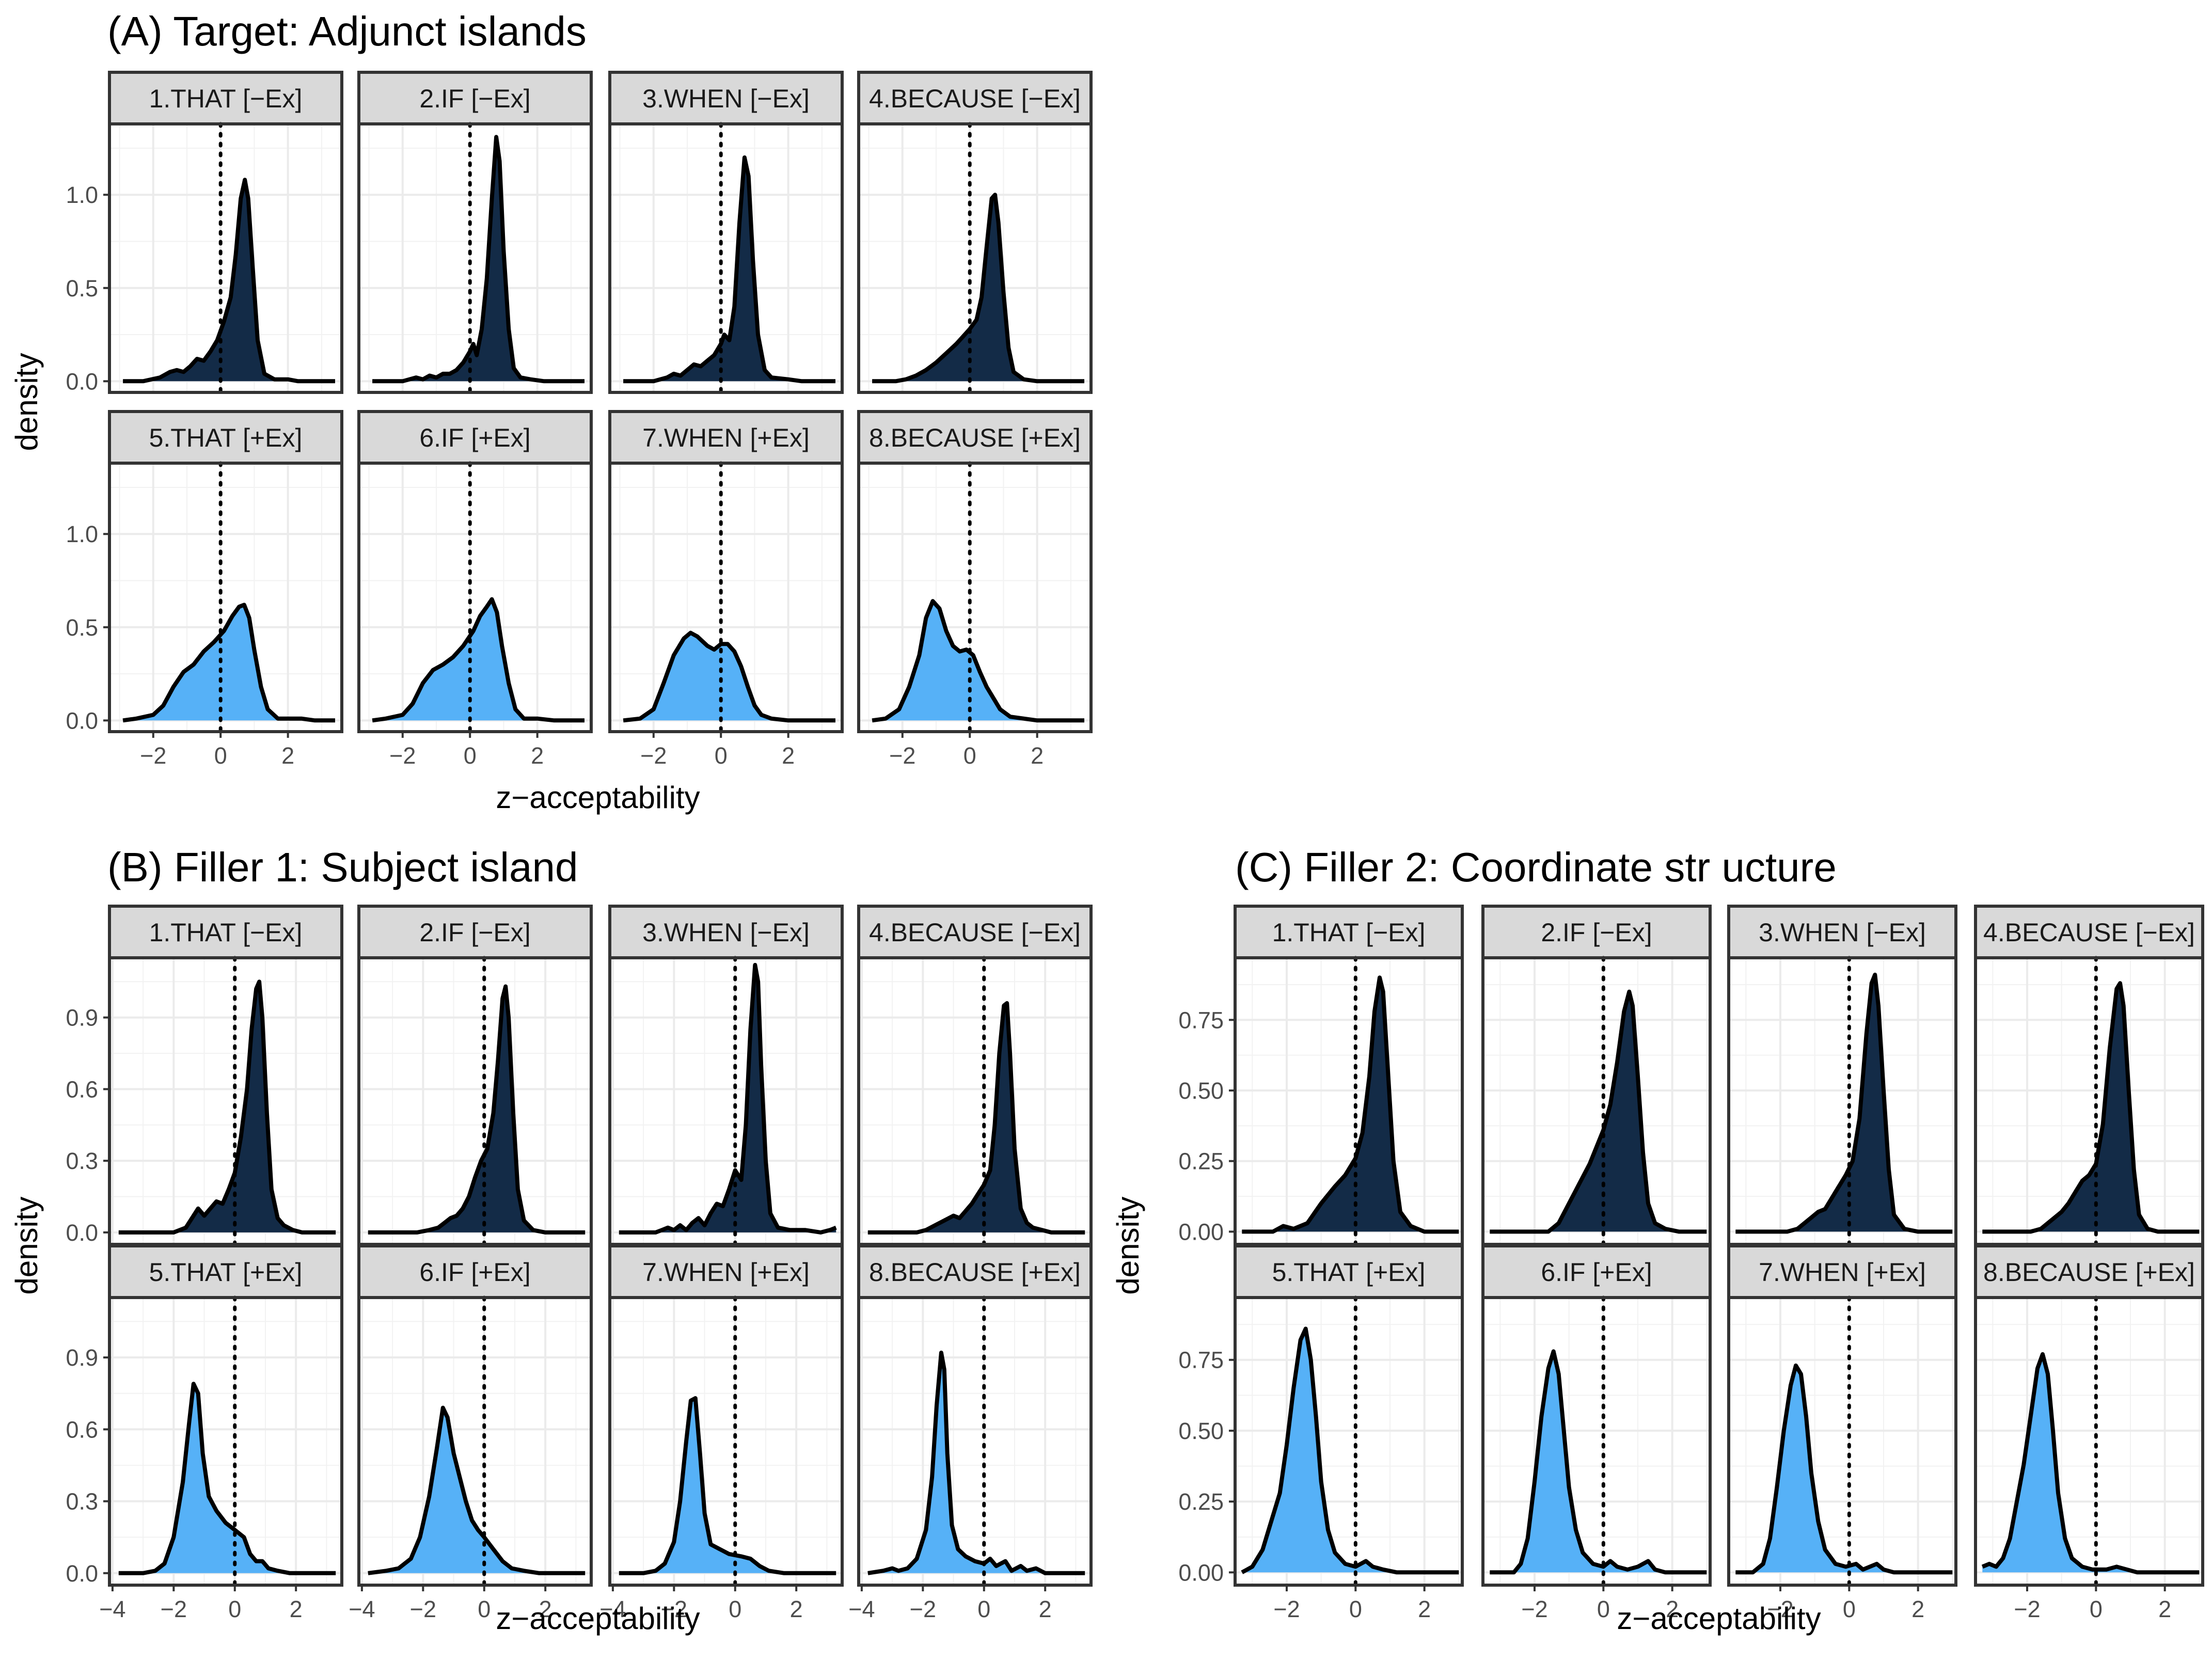 The width and height of the screenshot is (2212, 1660). I want to click on panel-C-3: 3.WHEN [−Ex], so click(1842, 1075).